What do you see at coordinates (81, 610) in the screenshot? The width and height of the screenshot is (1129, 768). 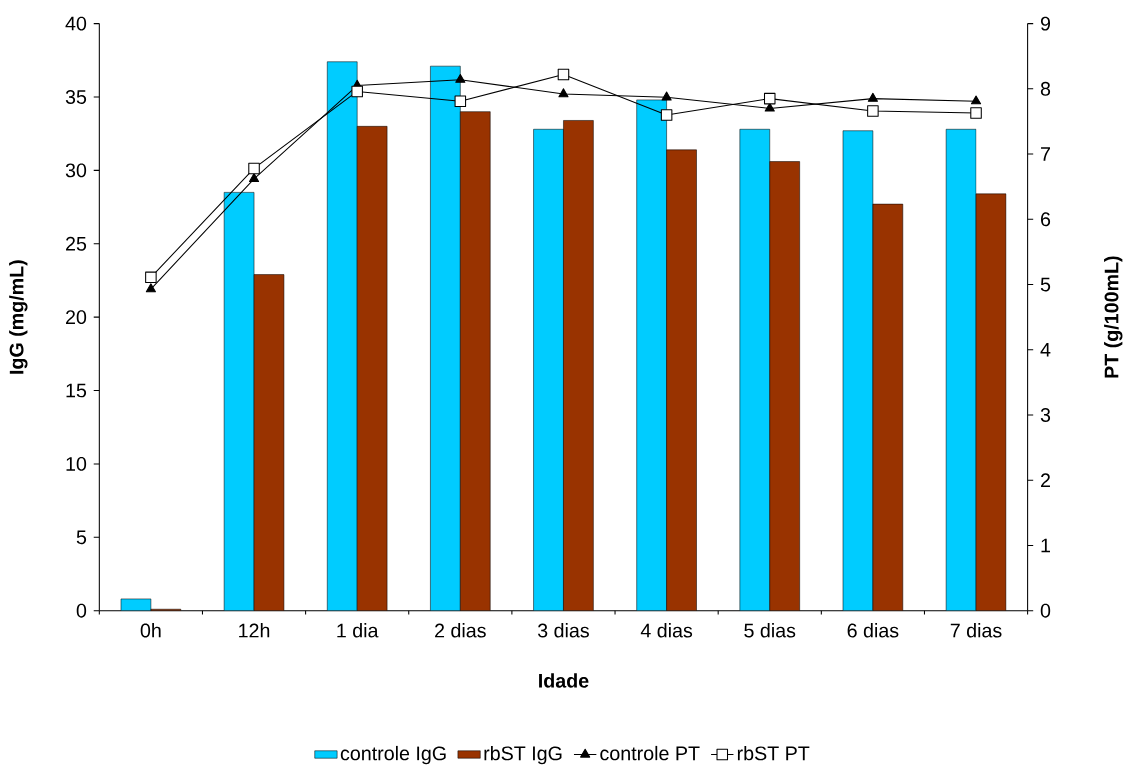 I see `y-tick-label: 0` at bounding box center [81, 610].